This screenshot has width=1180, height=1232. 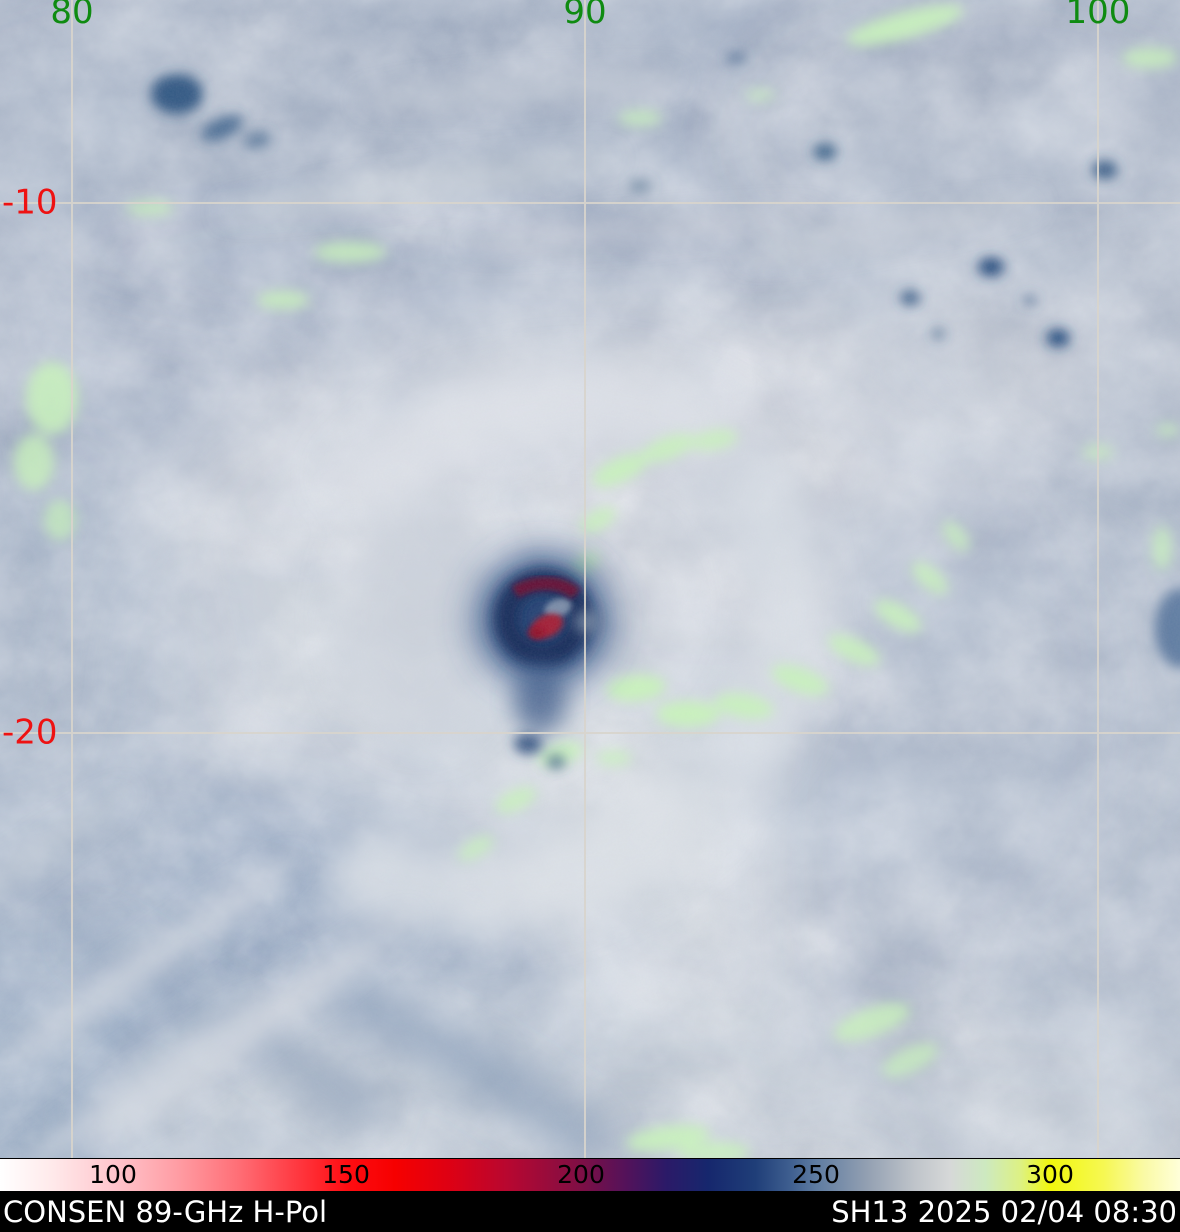 What do you see at coordinates (165, 1212) in the screenshot?
I see `product-name-text: CONSEN 89-GHz H-Pol` at bounding box center [165, 1212].